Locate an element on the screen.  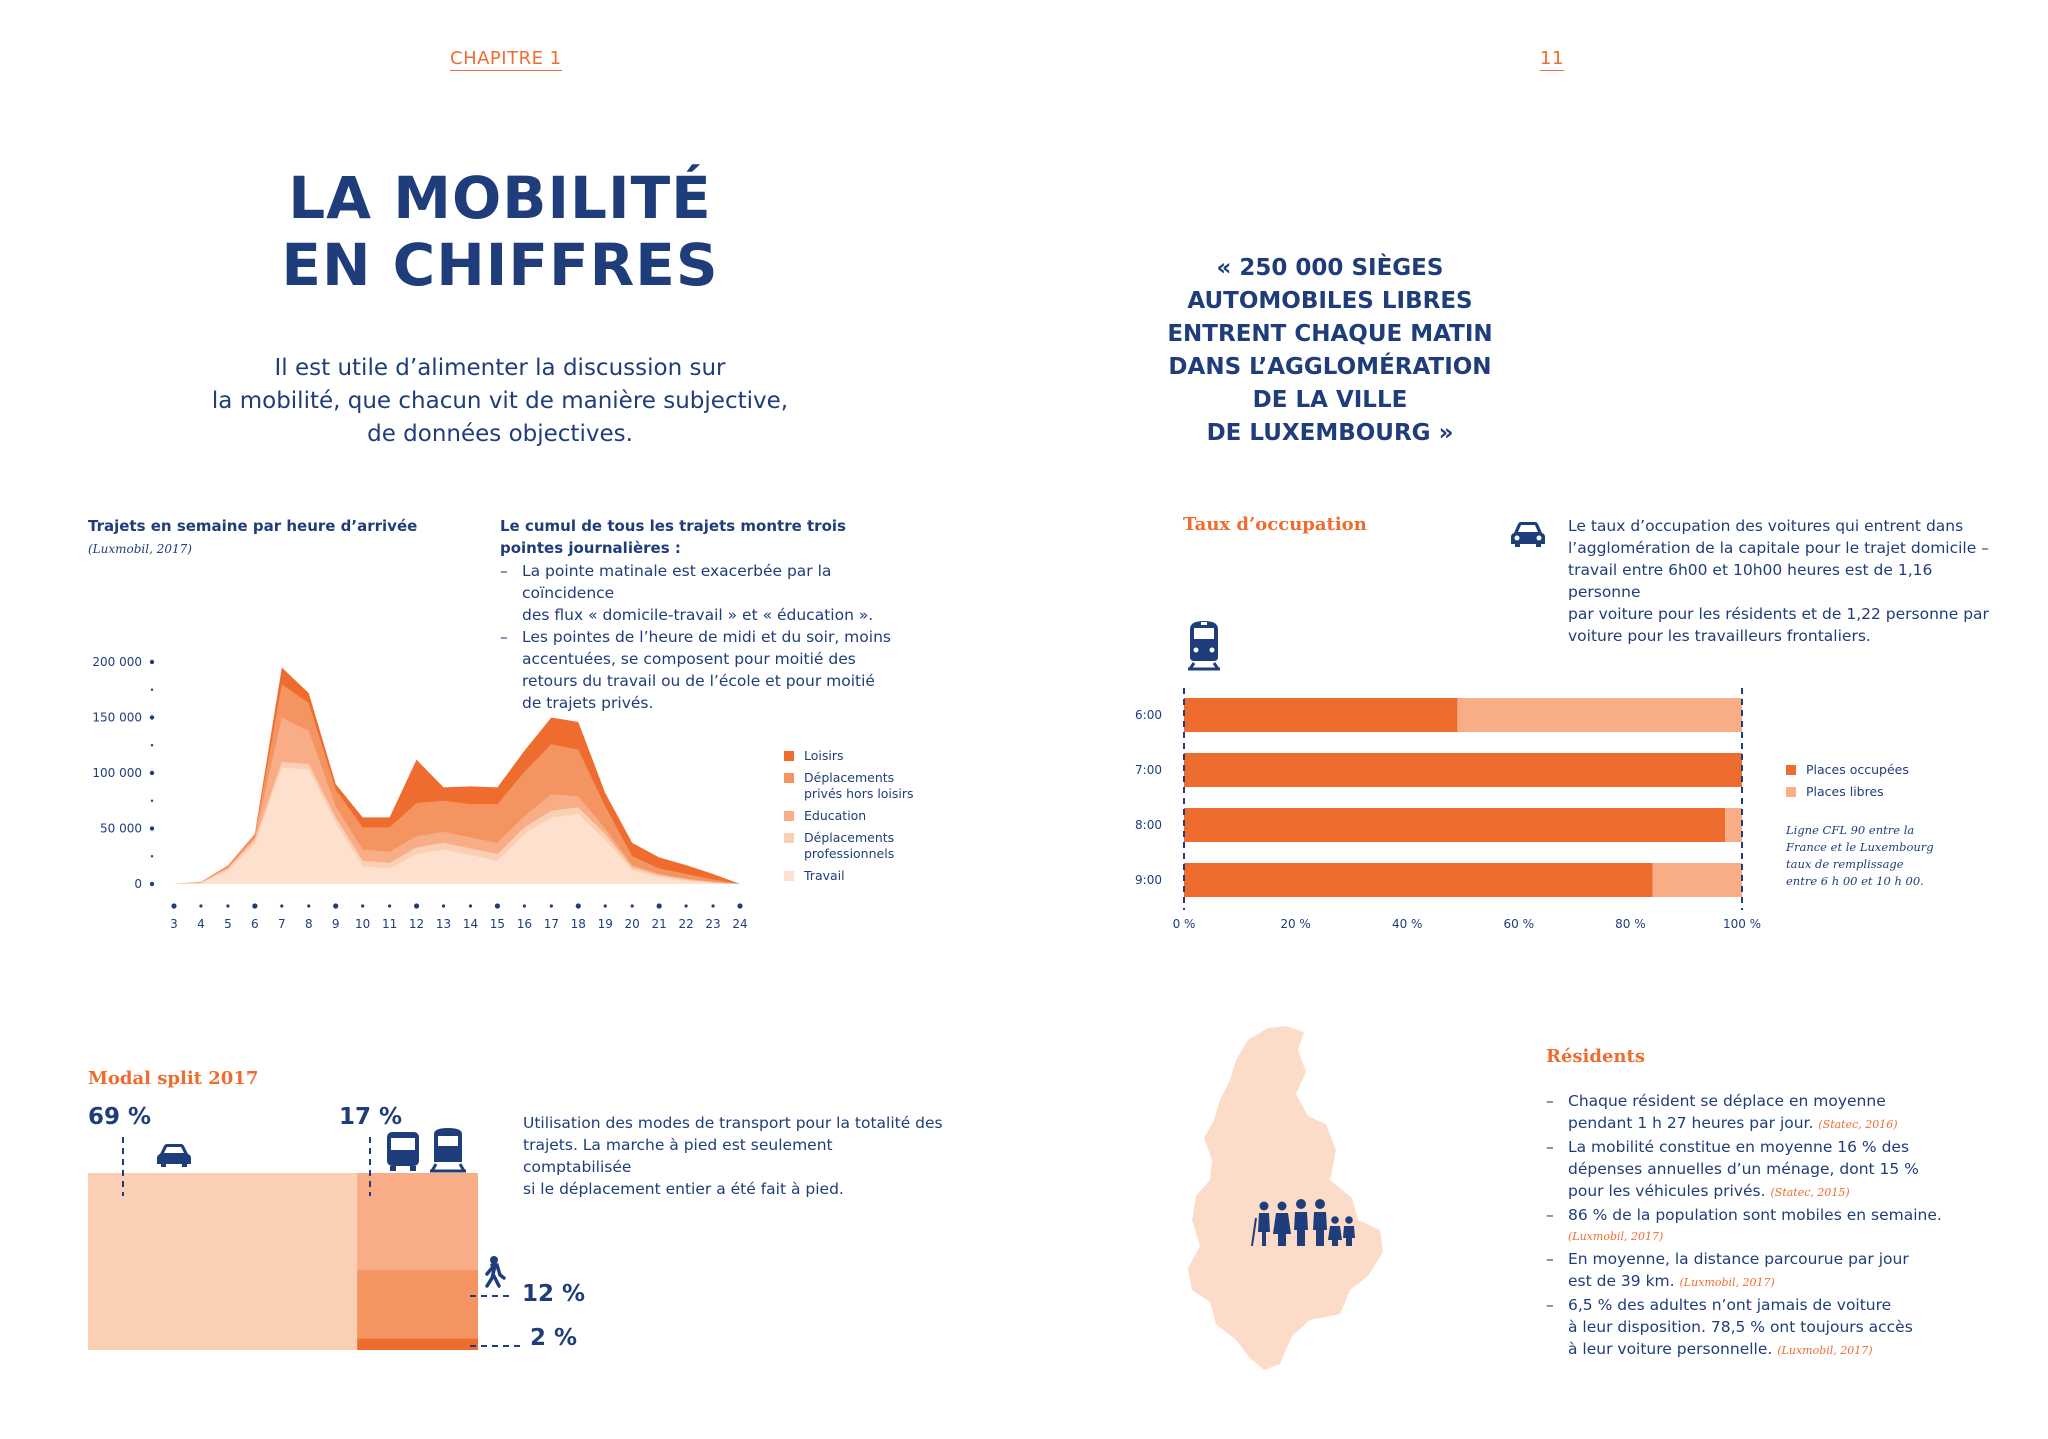
walk-icon-body is located at coordinates (495, 1275).